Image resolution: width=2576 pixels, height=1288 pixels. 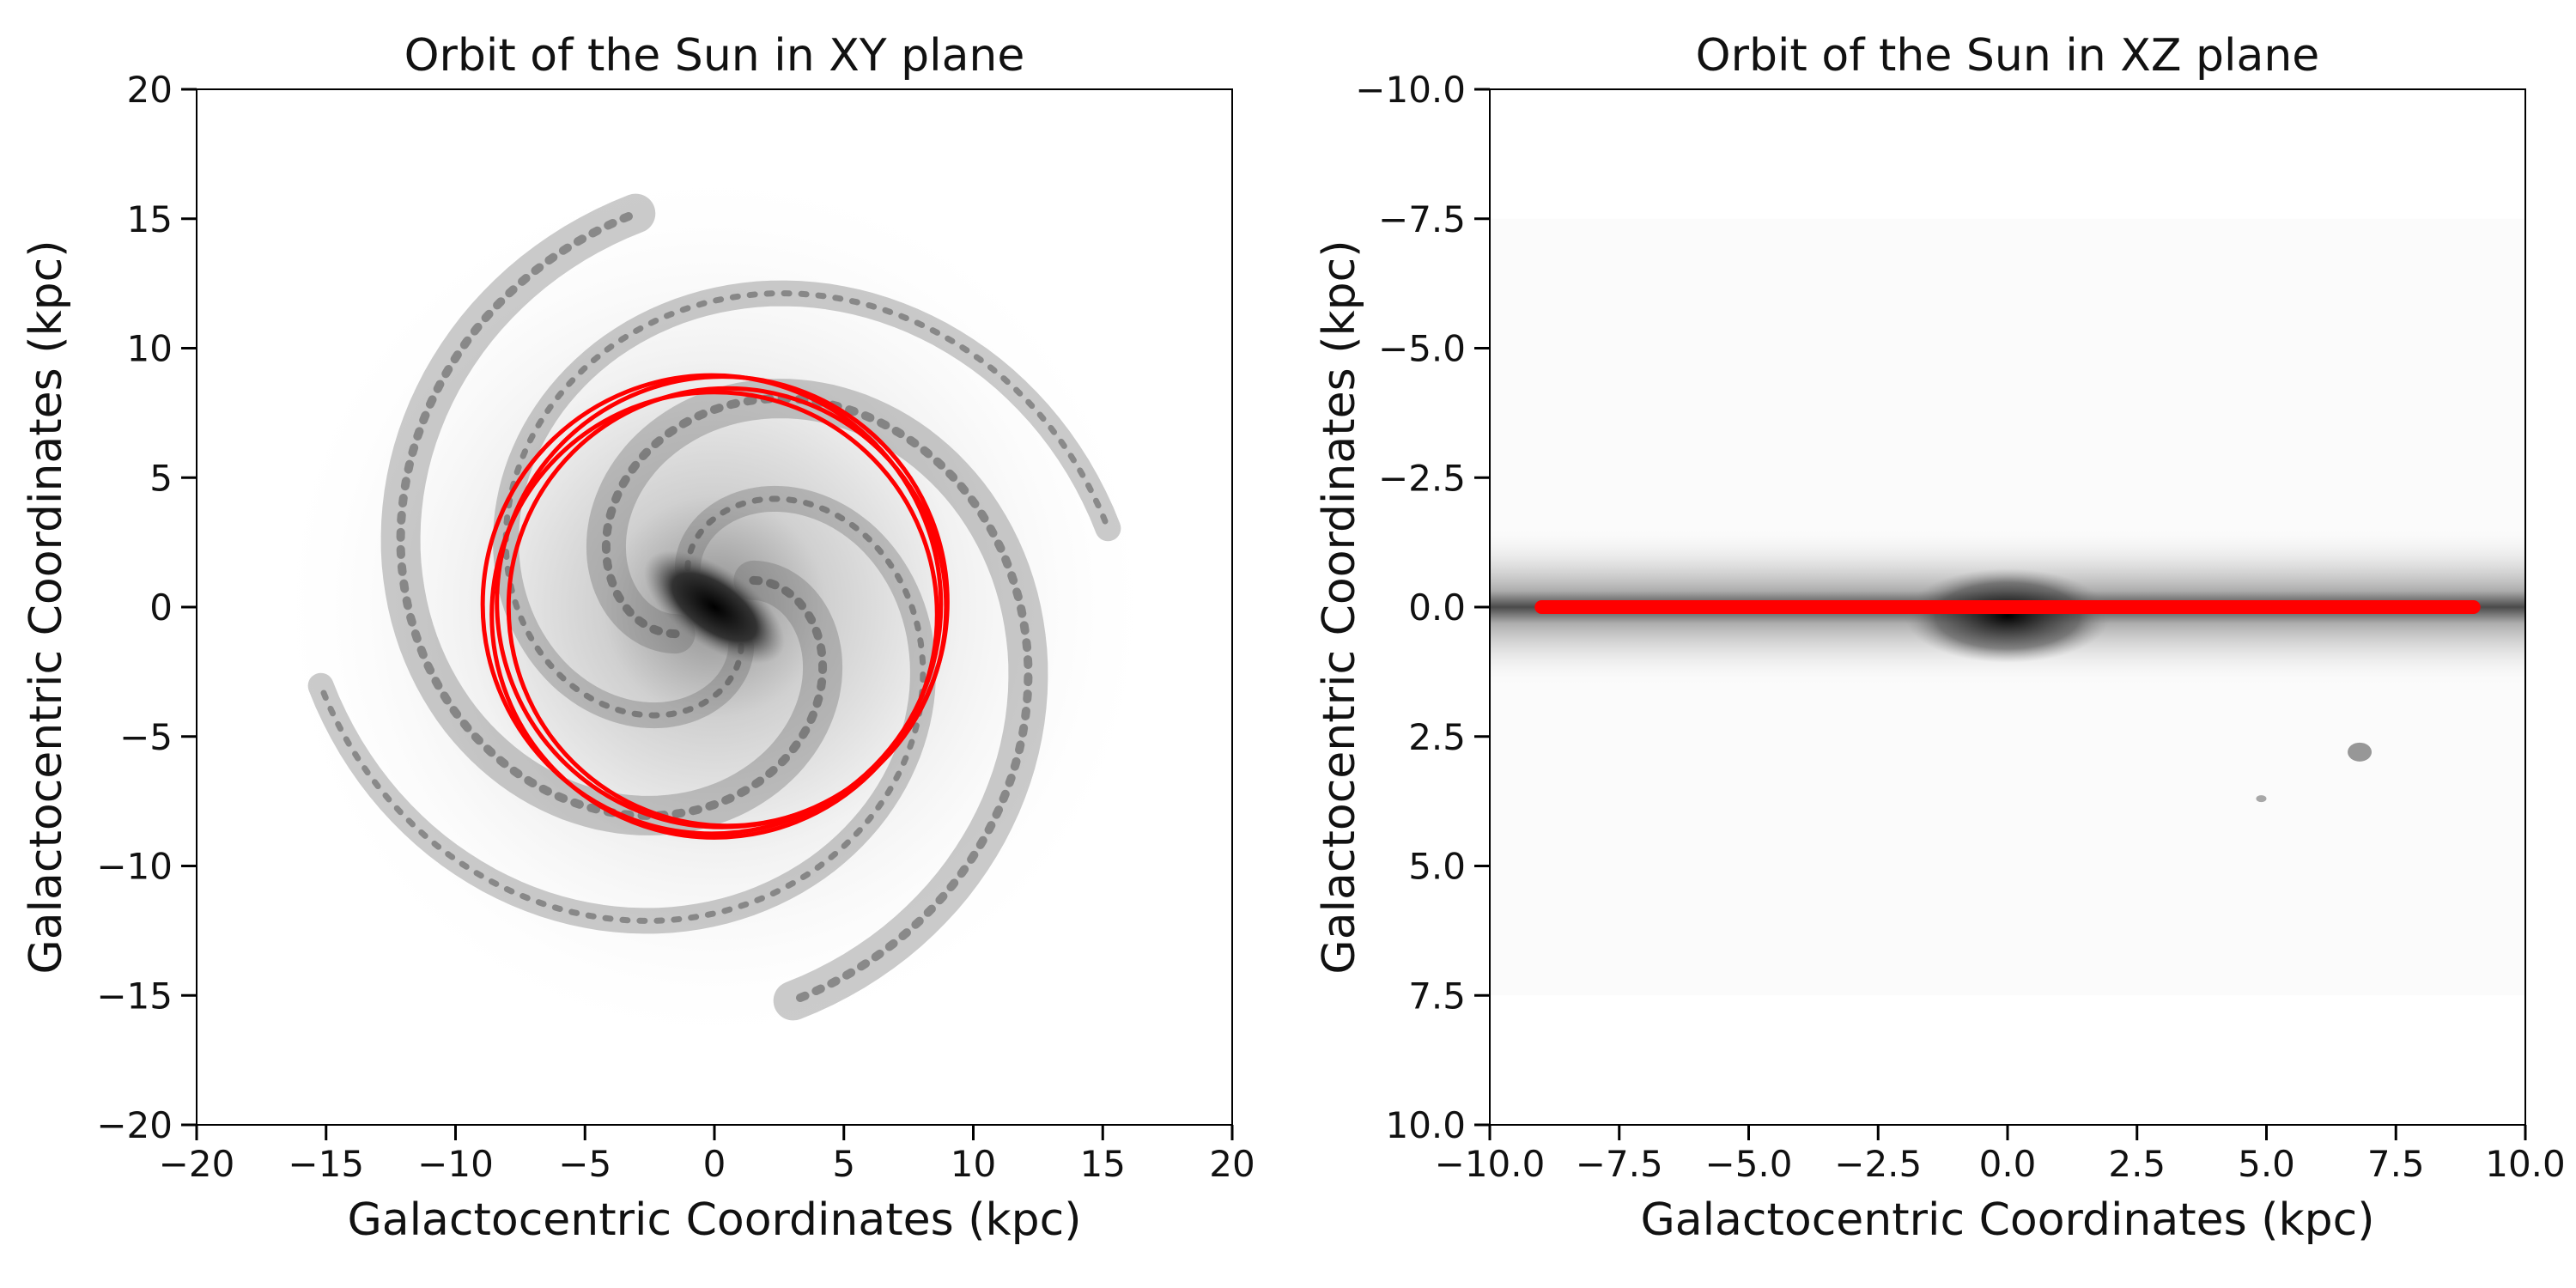 I want to click on x-tick-label: 10, so click(x=973, y=1164).